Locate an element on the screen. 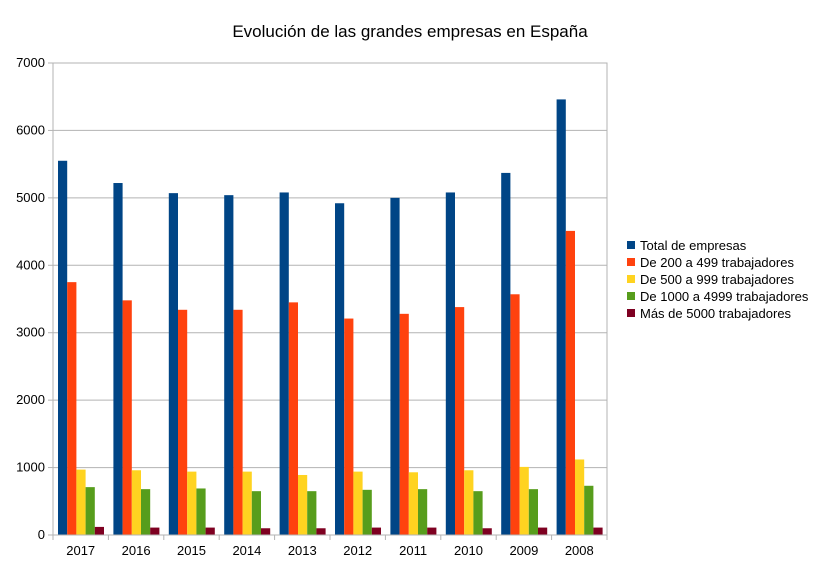  y-tick-label: 3000 is located at coordinates (30, 332).